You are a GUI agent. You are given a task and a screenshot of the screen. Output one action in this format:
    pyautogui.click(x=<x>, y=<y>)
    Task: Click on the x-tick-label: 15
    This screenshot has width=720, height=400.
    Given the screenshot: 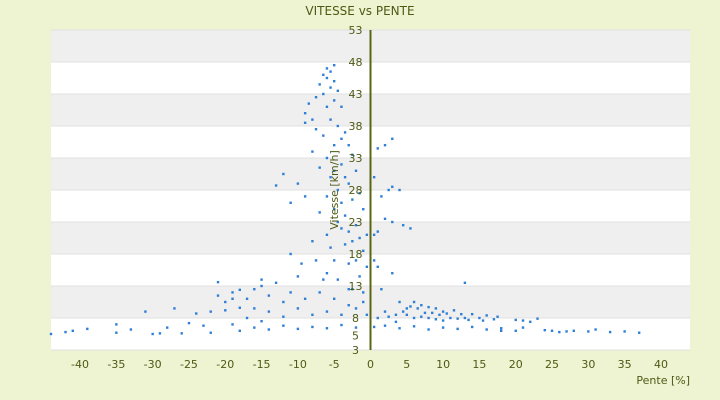 What is the action you would take?
    pyautogui.click(x=479, y=364)
    